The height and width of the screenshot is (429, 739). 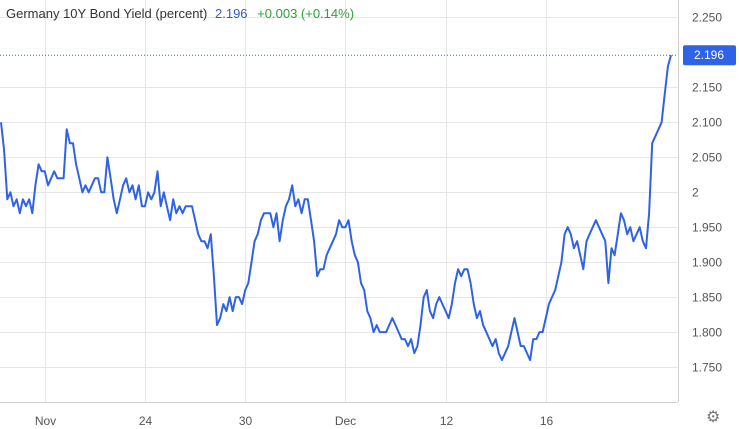 I want to click on last-value-badge-label: 2.196, so click(x=709, y=55).